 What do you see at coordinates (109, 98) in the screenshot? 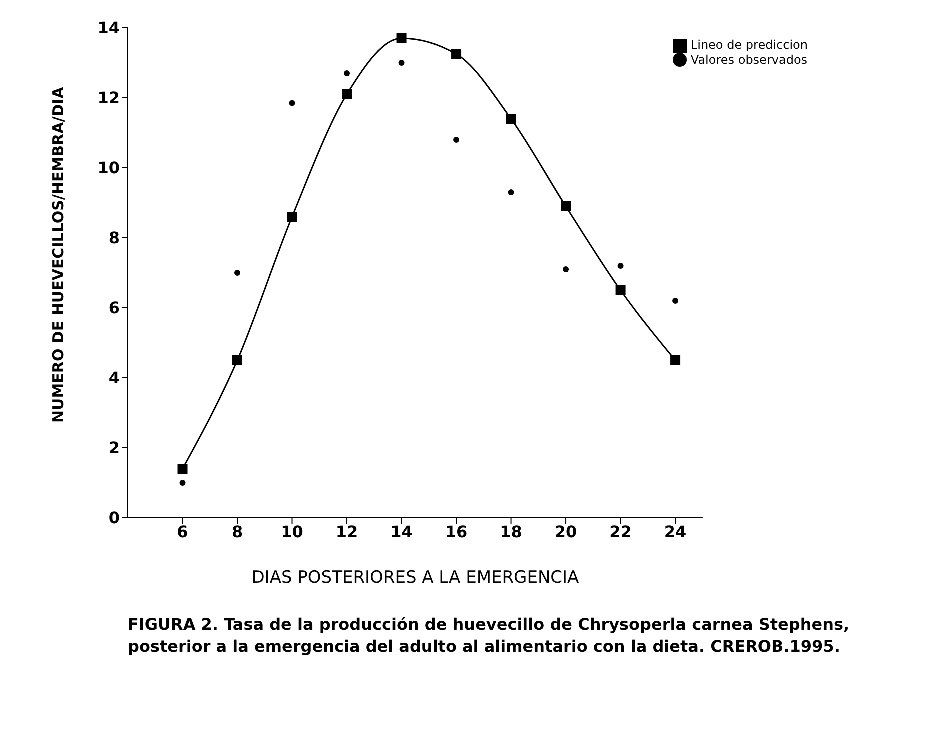
I see `y-tick-label: 12` at bounding box center [109, 98].